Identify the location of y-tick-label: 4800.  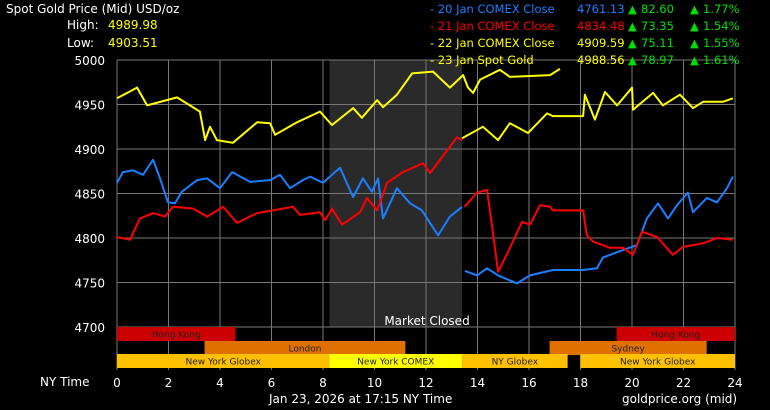
(89, 239).